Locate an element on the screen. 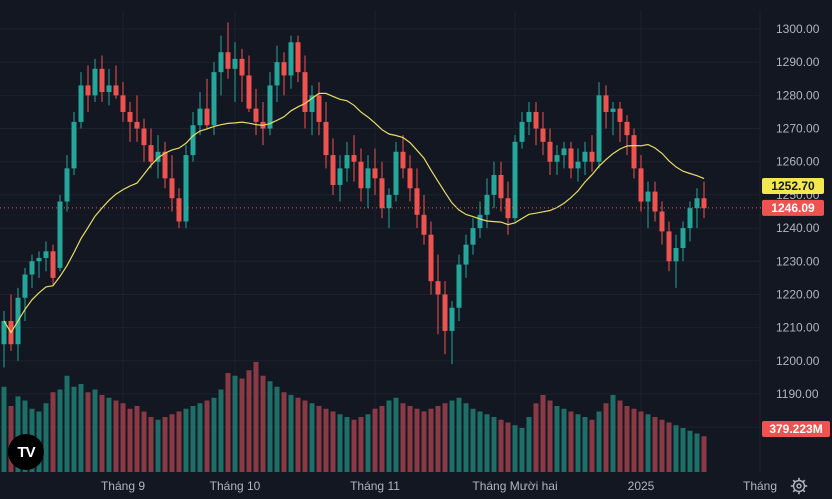 This screenshot has height=499, width=832. last-price-label: 1246.09 is located at coordinates (793, 208).